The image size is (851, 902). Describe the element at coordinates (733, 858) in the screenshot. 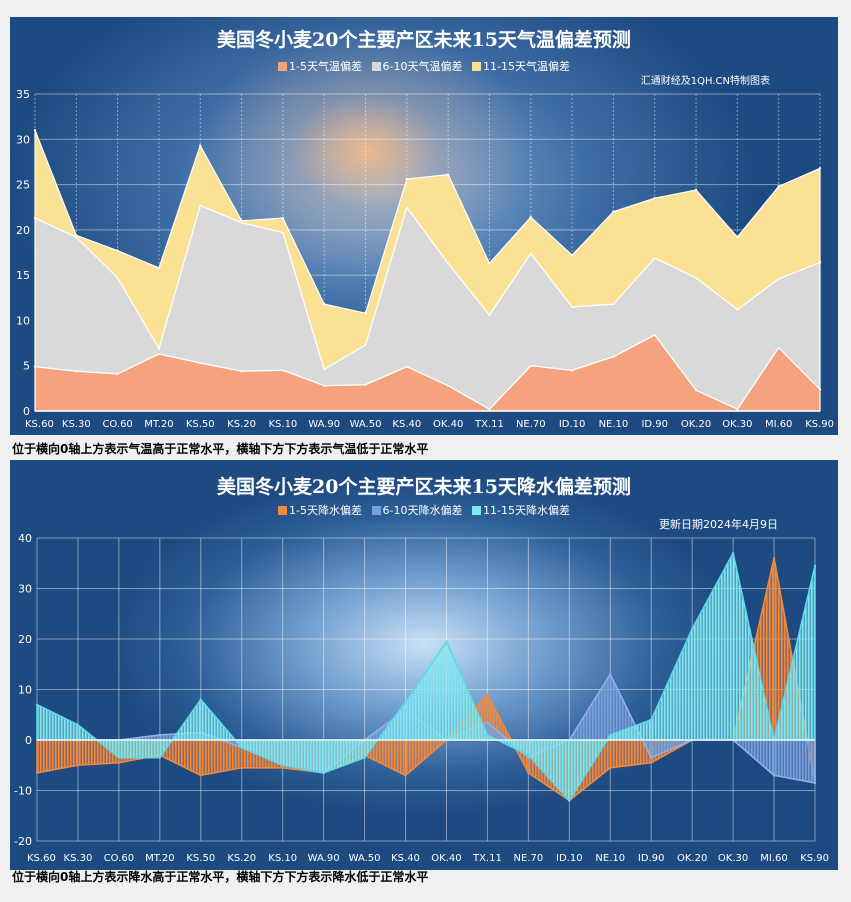

I see `precip-xtick-label-ok-30: OK.30` at that location.